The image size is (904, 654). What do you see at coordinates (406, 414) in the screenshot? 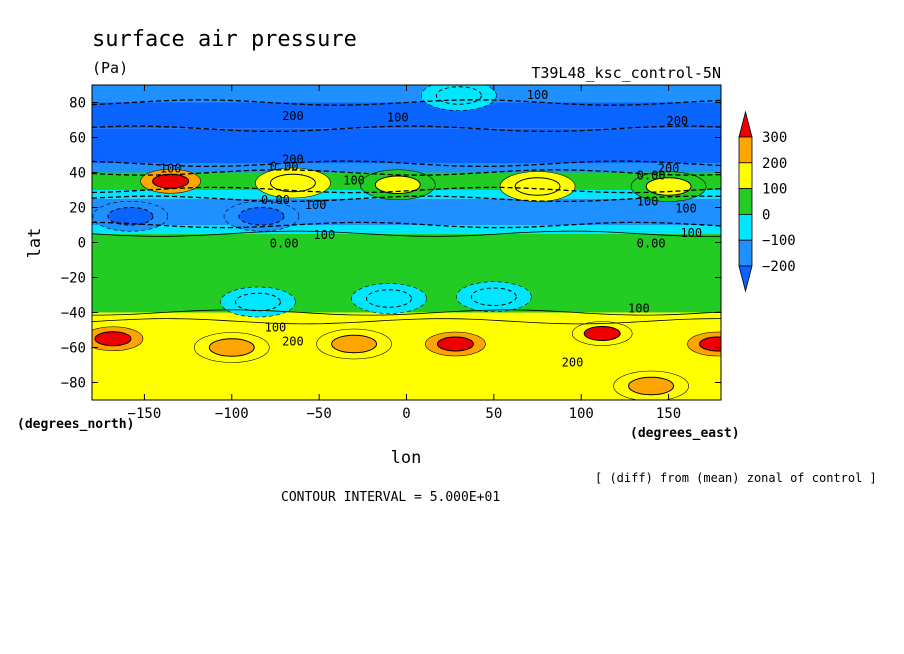
I see `x-tick-label-3: 0` at bounding box center [406, 414].